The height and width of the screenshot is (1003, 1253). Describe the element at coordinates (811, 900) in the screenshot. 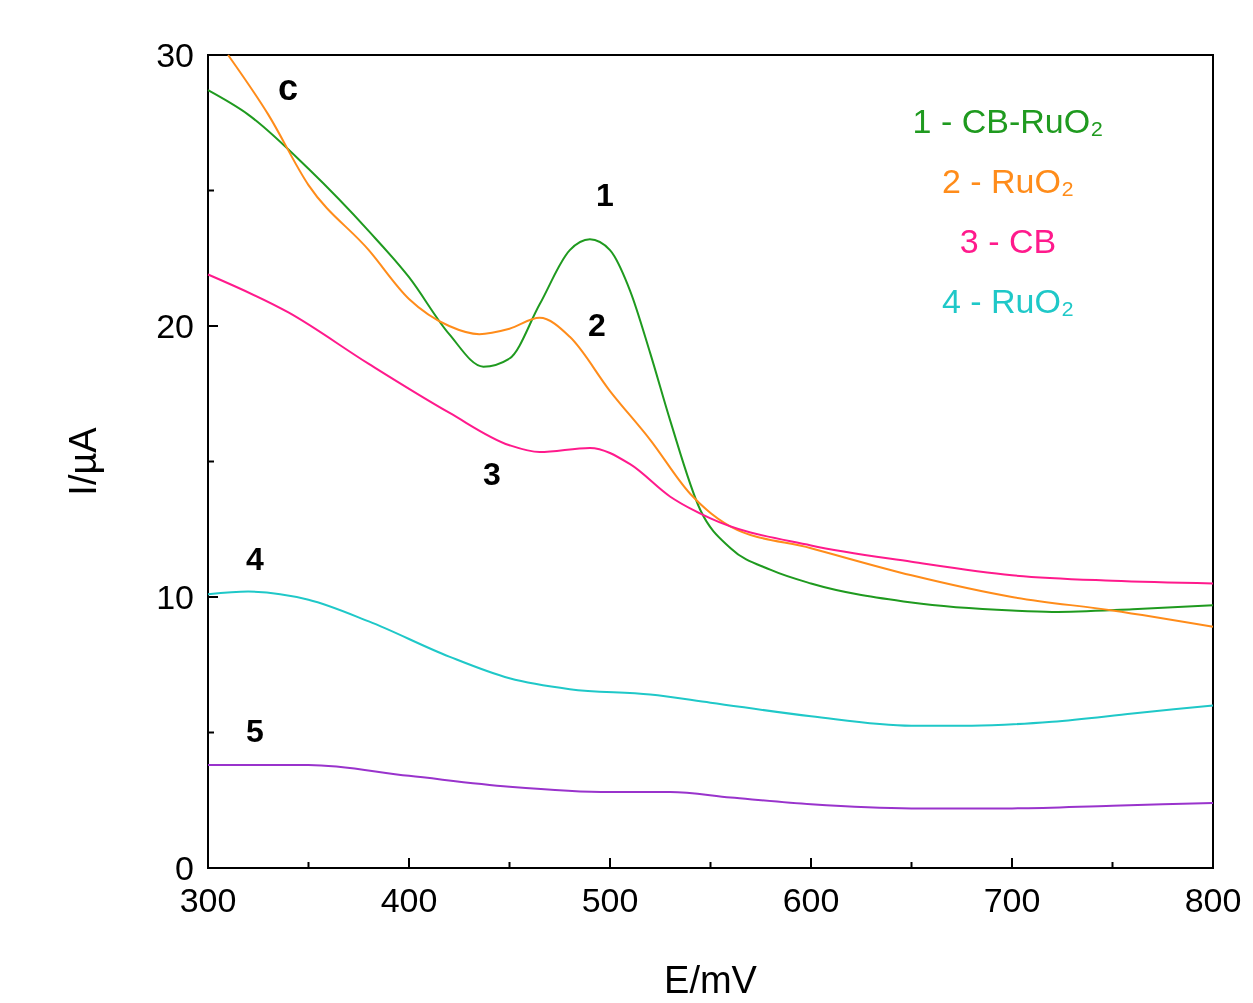

I see `x-tick-label: 600` at that location.